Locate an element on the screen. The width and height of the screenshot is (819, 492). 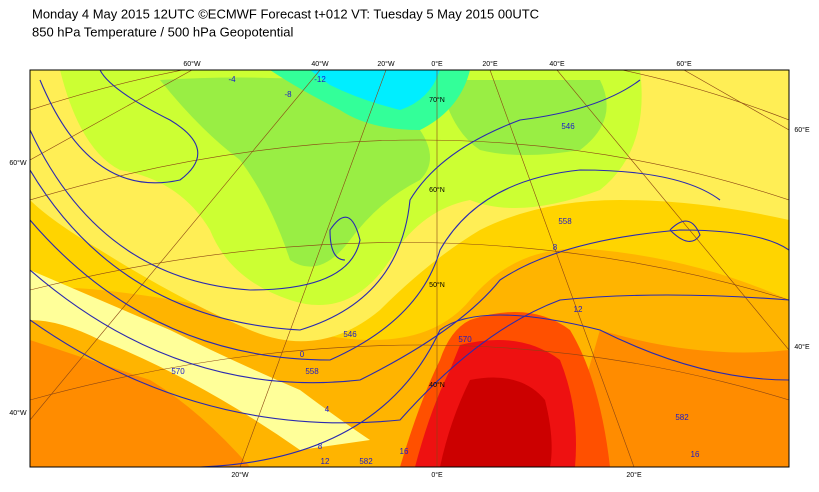
graticule-label: 40°N is located at coordinates (437, 385).